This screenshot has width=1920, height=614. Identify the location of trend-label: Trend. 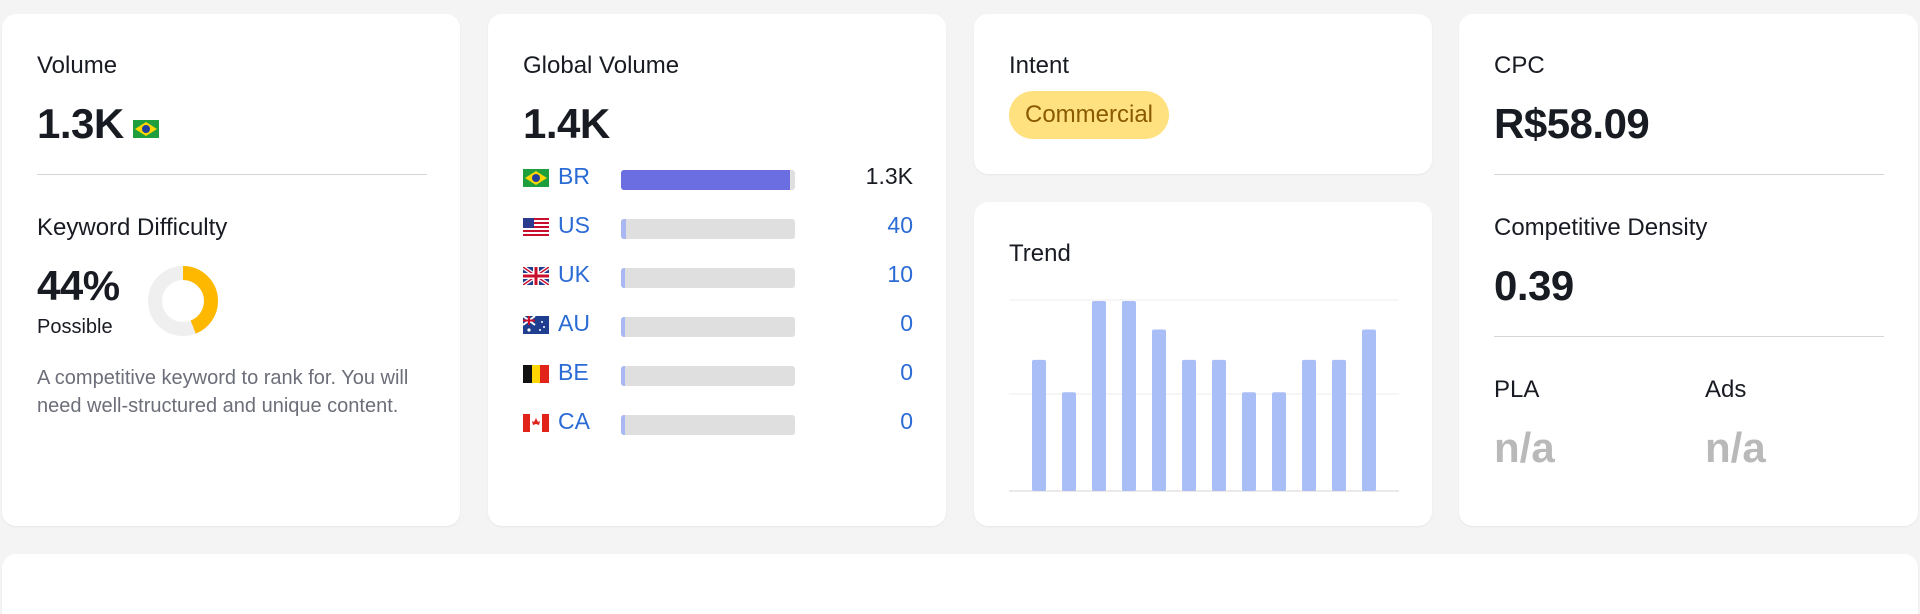
(1040, 253).